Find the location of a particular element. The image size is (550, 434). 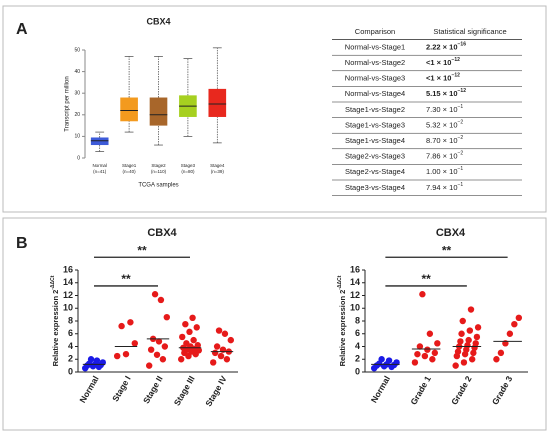

significance-value: 1.00 × 10 is located at coordinates (442, 171).